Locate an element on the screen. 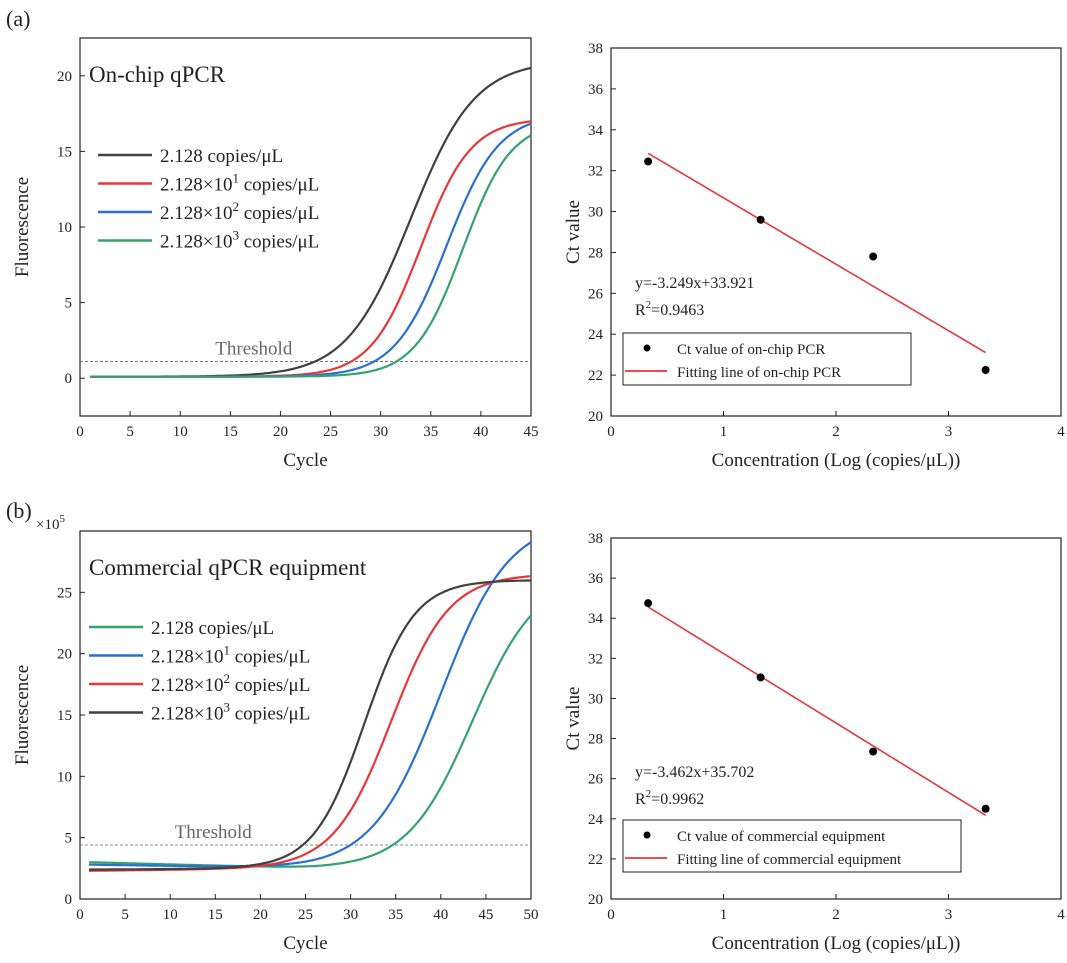 This screenshot has width=1067, height=963. legend-fit-label: Fitting line of commercial equipment is located at coordinates (789, 860).